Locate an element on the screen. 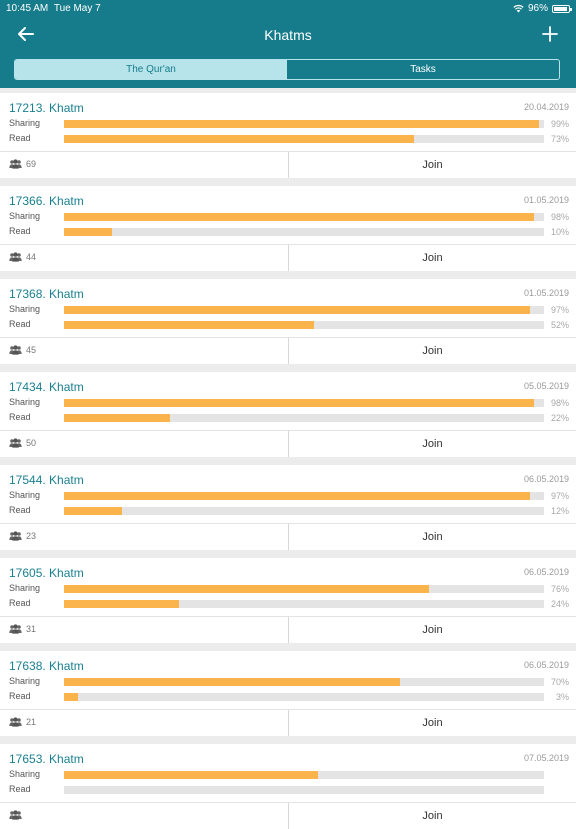 The height and width of the screenshot is (829, 576). member-count: 50 is located at coordinates (31, 443).